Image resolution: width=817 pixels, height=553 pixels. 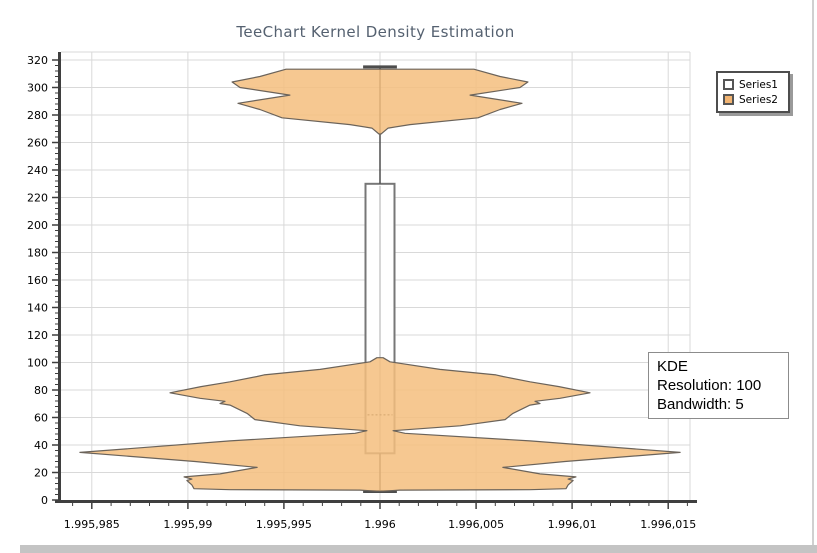 I want to click on svg-text: 140, so click(x=37, y=308).